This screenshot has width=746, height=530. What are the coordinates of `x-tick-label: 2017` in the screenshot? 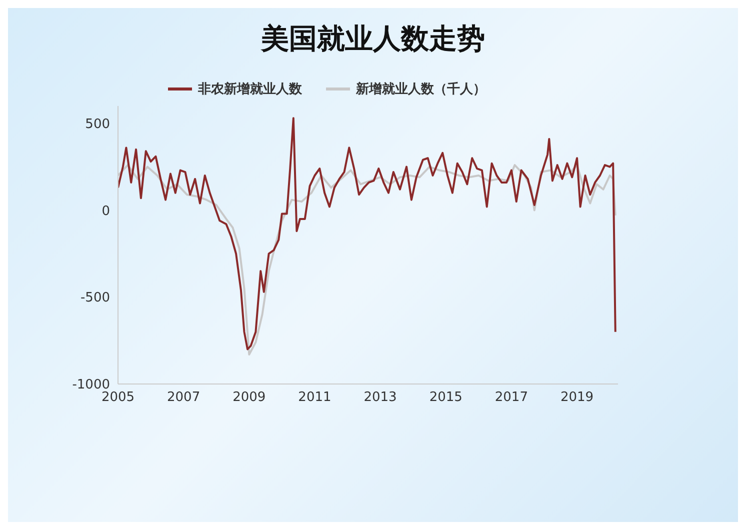 It's located at (511, 398).